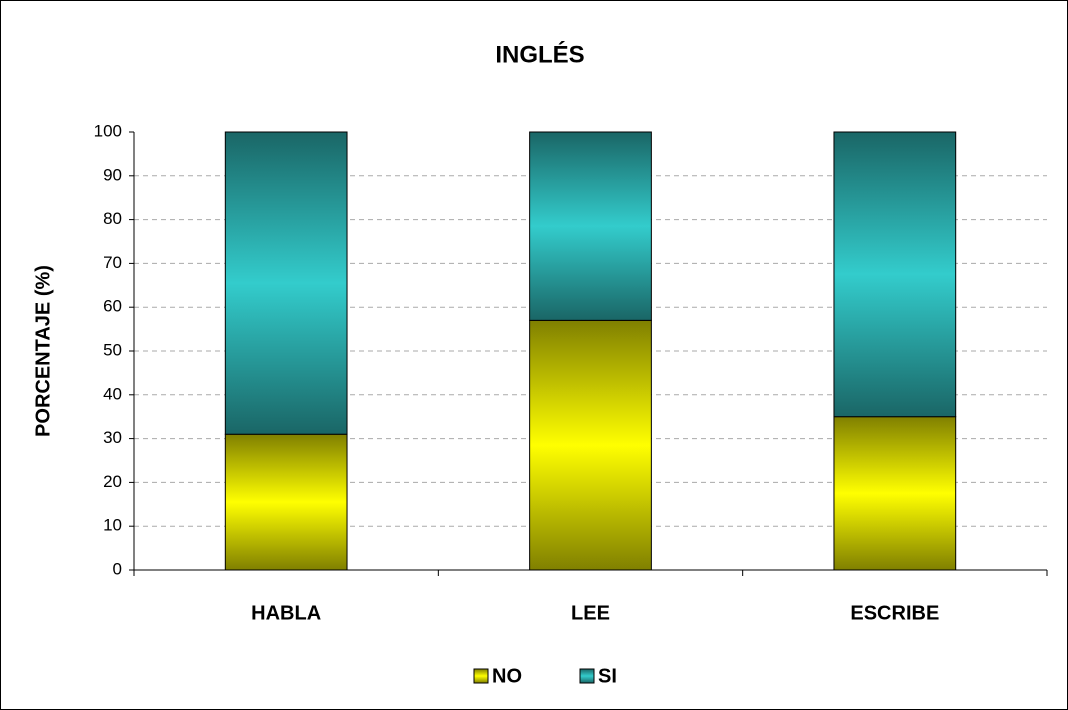  What do you see at coordinates (286, 613) in the screenshot?
I see `x-tick-label: HABLA` at bounding box center [286, 613].